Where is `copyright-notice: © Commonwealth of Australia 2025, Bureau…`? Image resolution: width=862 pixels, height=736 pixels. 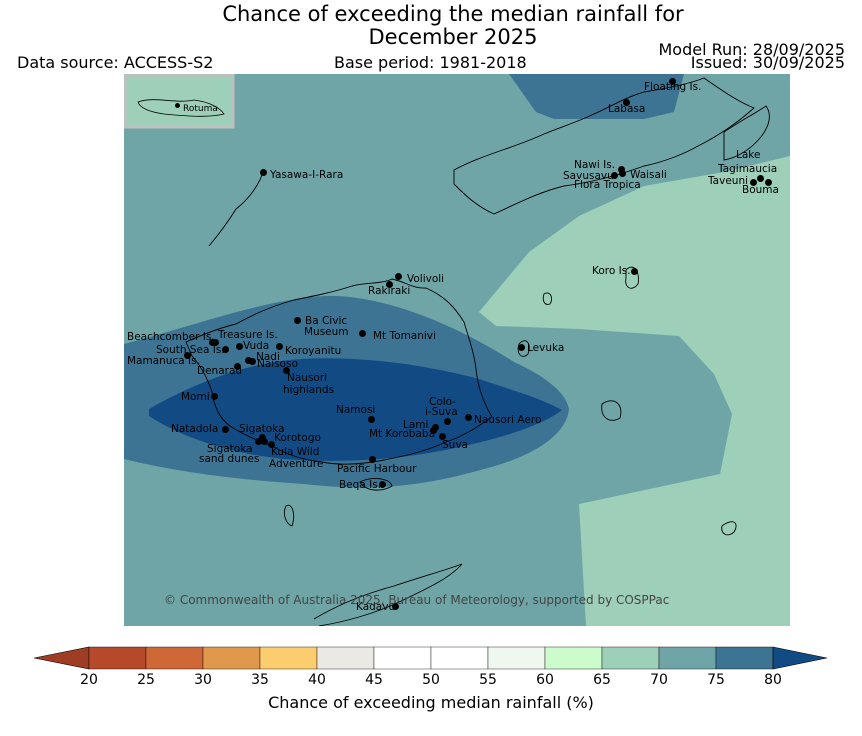
copyright-notice: © Commonwealth of Australia 2025, Bureau… is located at coordinates (417, 600).